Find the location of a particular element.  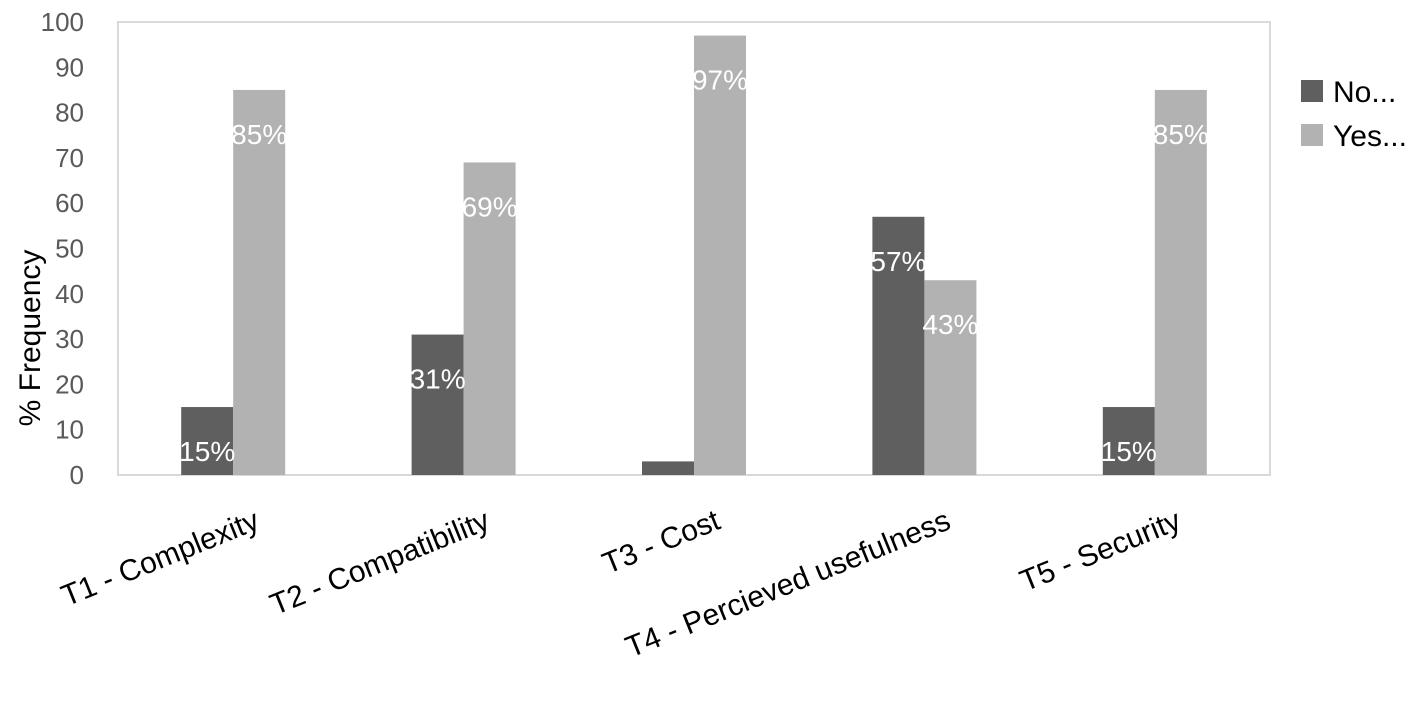

y-tick-label: 70 is located at coordinates (69, 158).